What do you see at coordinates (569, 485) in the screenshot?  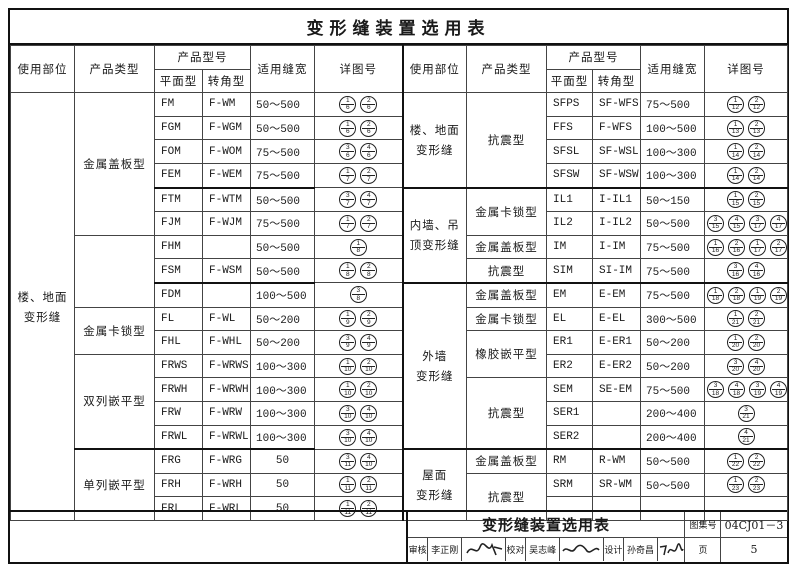 I see `flat-model-cell: SRM` at bounding box center [569, 485].